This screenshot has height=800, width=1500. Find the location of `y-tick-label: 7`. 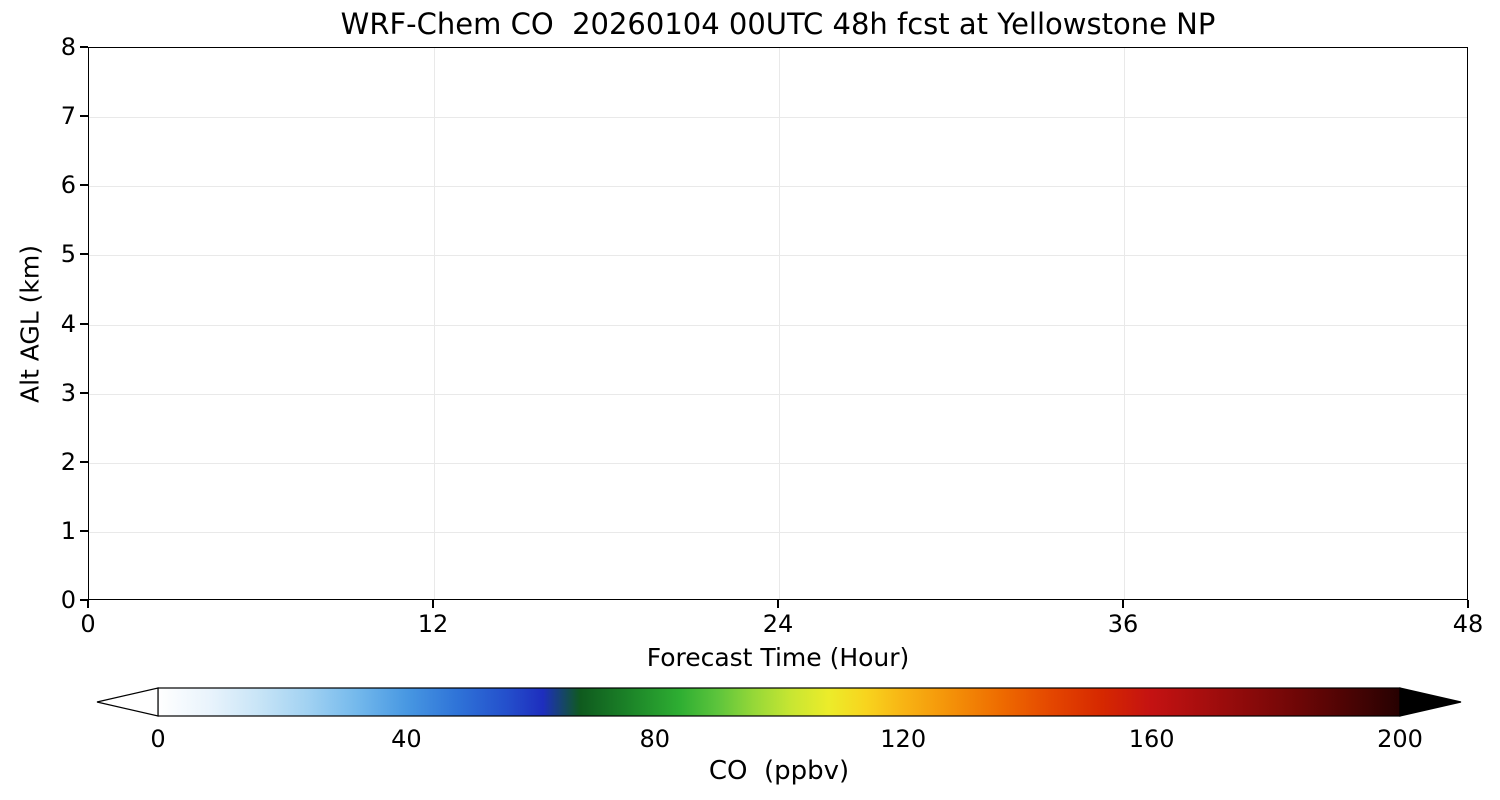

y-tick-label: 7 is located at coordinates (68, 116).